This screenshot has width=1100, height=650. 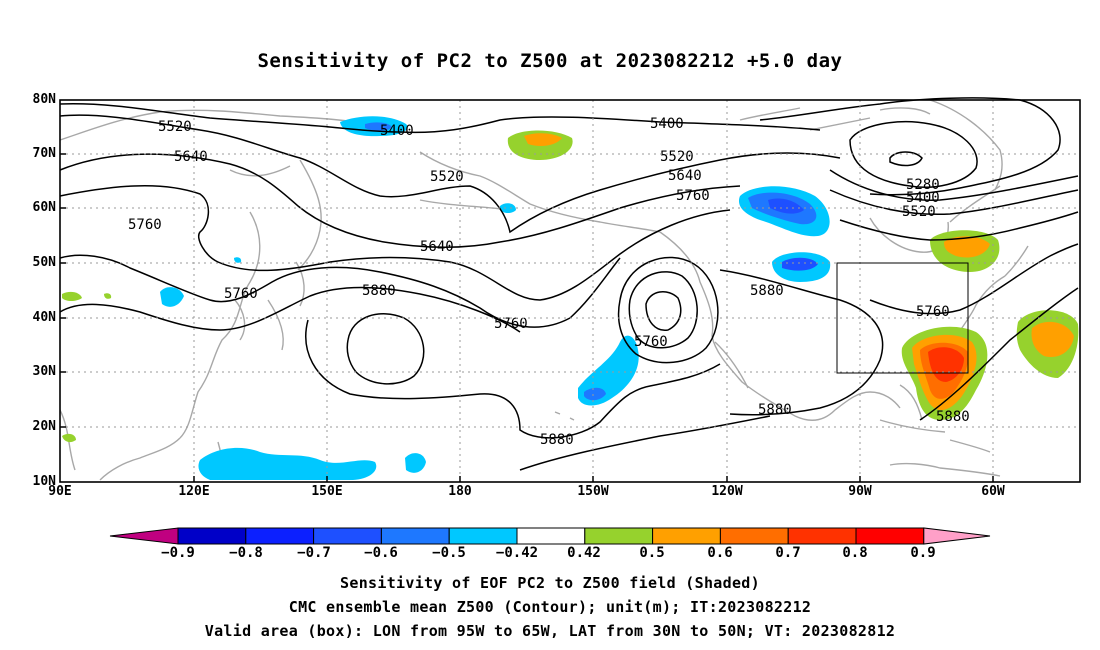 I want to click on lon-label: 120W, so click(x=727, y=491).